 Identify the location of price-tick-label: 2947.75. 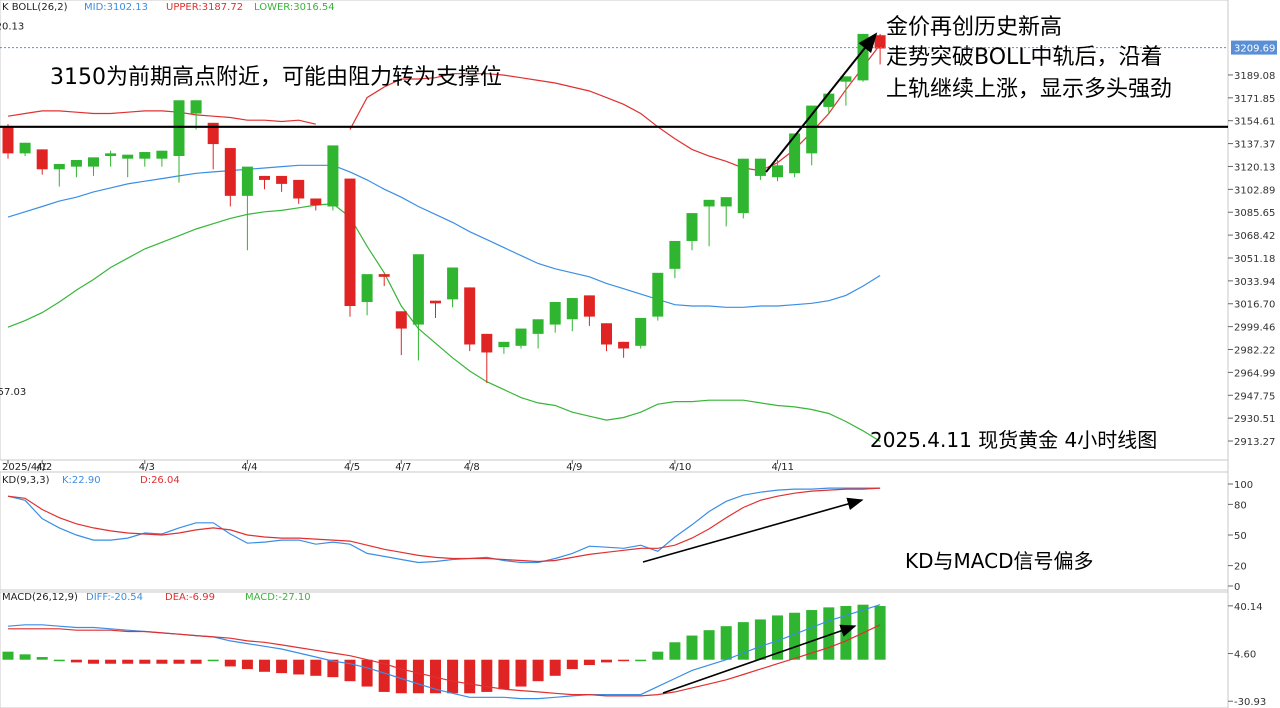
(1254, 396).